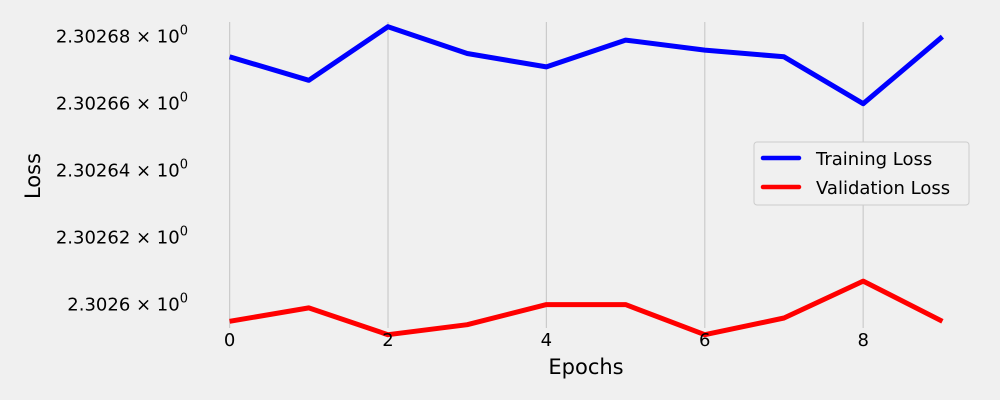 This screenshot has height=400, width=1000. What do you see at coordinates (586, 308) in the screenshot?
I see `series-line-validation-loss` at bounding box center [586, 308].